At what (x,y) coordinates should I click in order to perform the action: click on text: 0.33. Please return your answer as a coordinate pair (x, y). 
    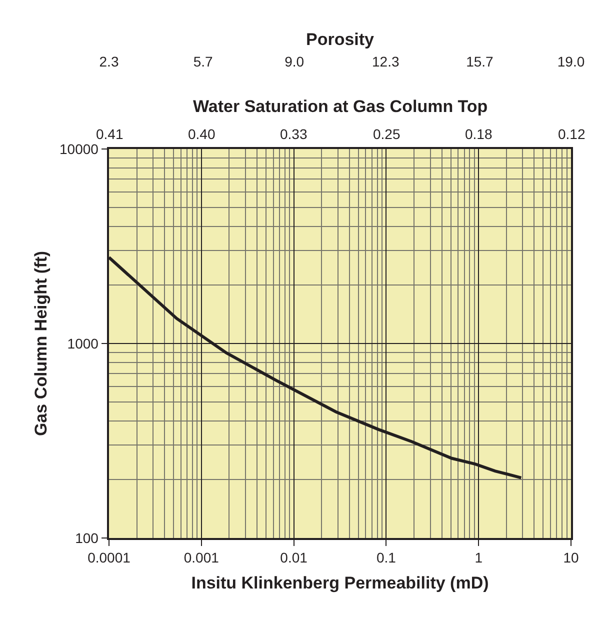
    Looking at the image, I should click on (294, 134).